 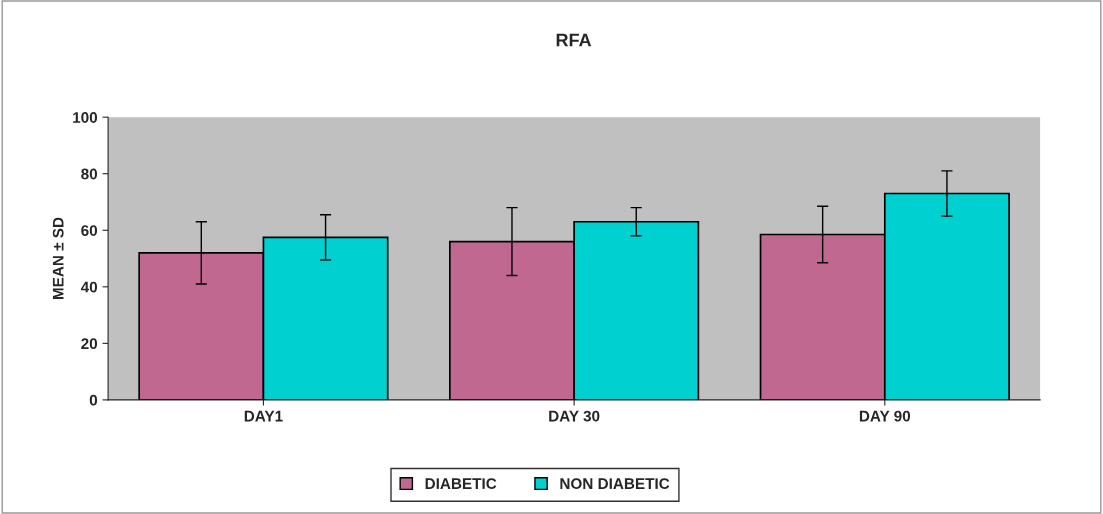 I want to click on x-tick-label: DAY 30, so click(x=574, y=416).